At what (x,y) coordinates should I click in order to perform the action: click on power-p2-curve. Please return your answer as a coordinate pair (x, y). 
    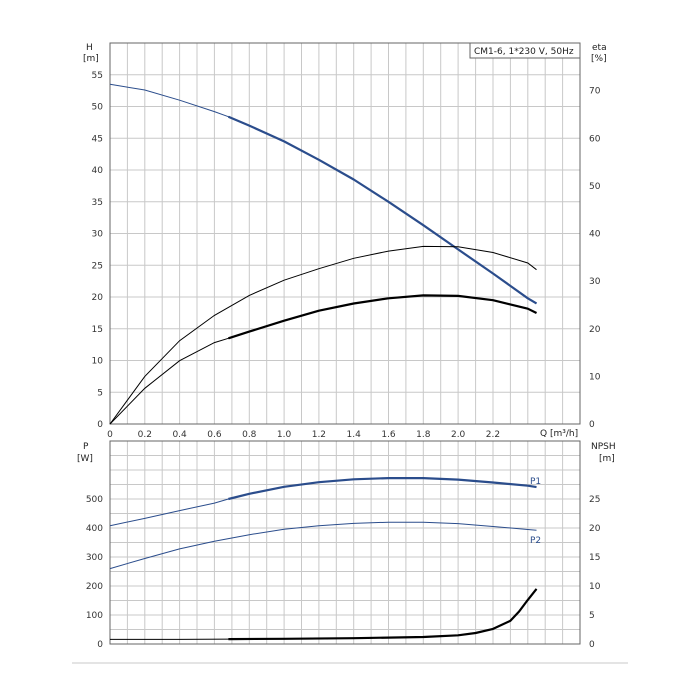
    Looking at the image, I should click on (323, 545).